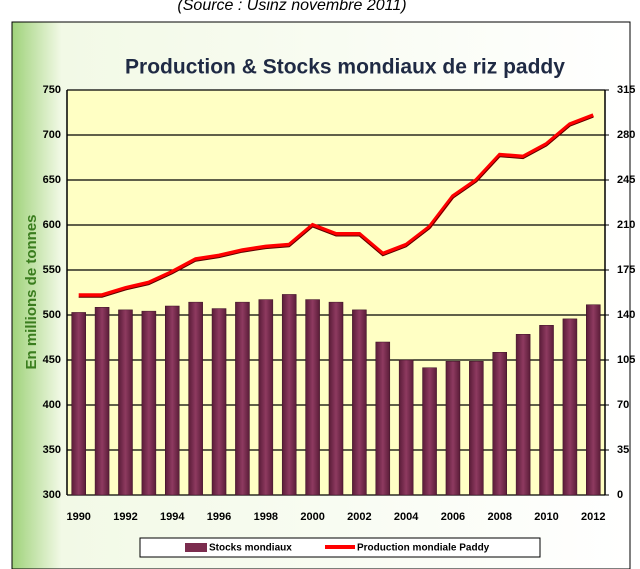 The height and width of the screenshot is (569, 640). What do you see at coordinates (593, 517) in the screenshot?
I see `x-tick-label: 2012` at bounding box center [593, 517].